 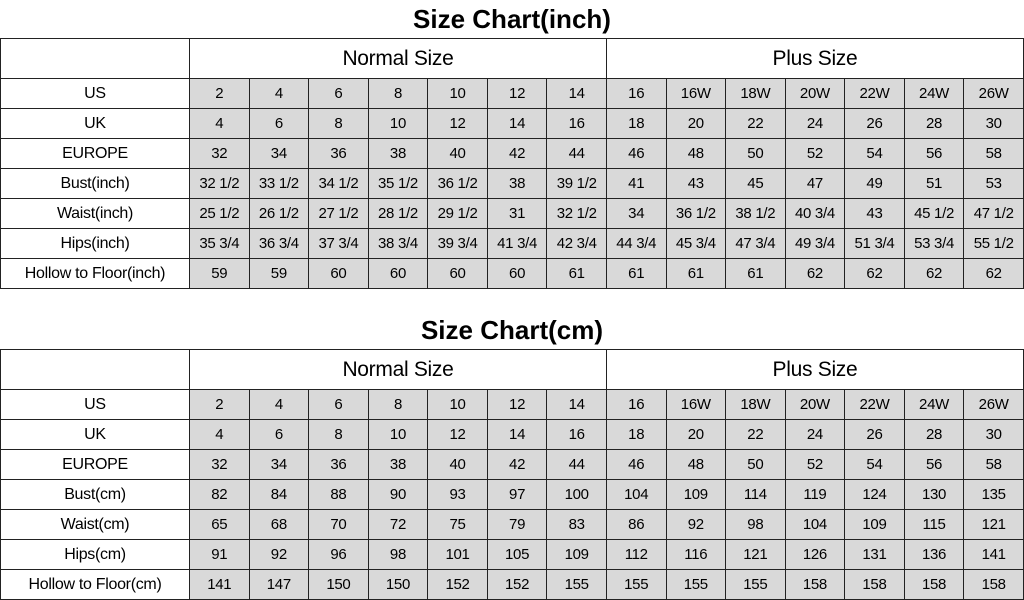 What do you see at coordinates (636, 183) in the screenshot?
I see `size-cell: 41` at bounding box center [636, 183].